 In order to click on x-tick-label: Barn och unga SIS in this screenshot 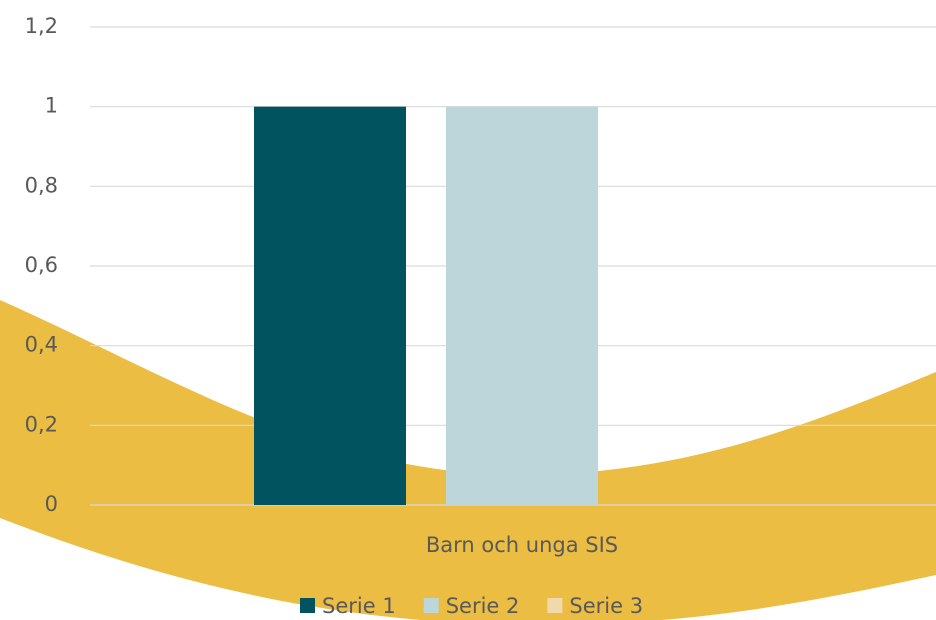, I will do `click(522, 545)`.